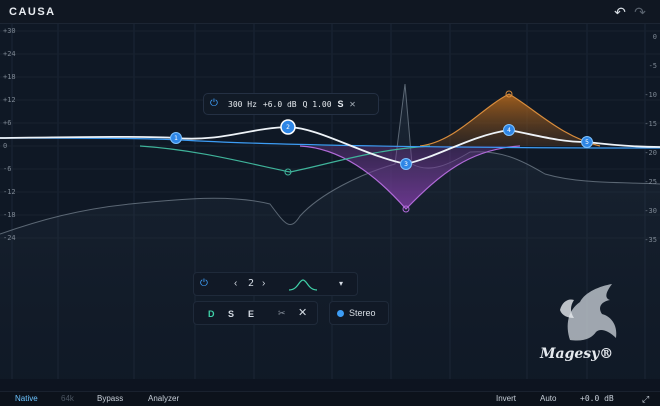 The image size is (660, 406). Describe the element at coordinates (26, 398) in the screenshot. I see `native-button: Native` at that location.